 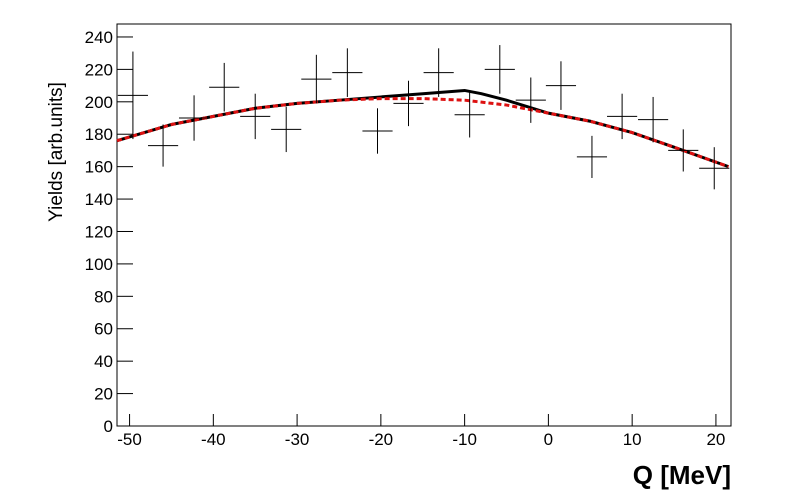 What do you see at coordinates (381, 439) in the screenshot?
I see `x-tick-label: -20` at bounding box center [381, 439].